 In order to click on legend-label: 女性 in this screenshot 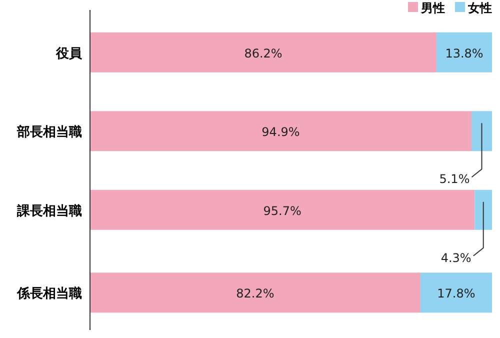, I will do `click(479, 8)`.